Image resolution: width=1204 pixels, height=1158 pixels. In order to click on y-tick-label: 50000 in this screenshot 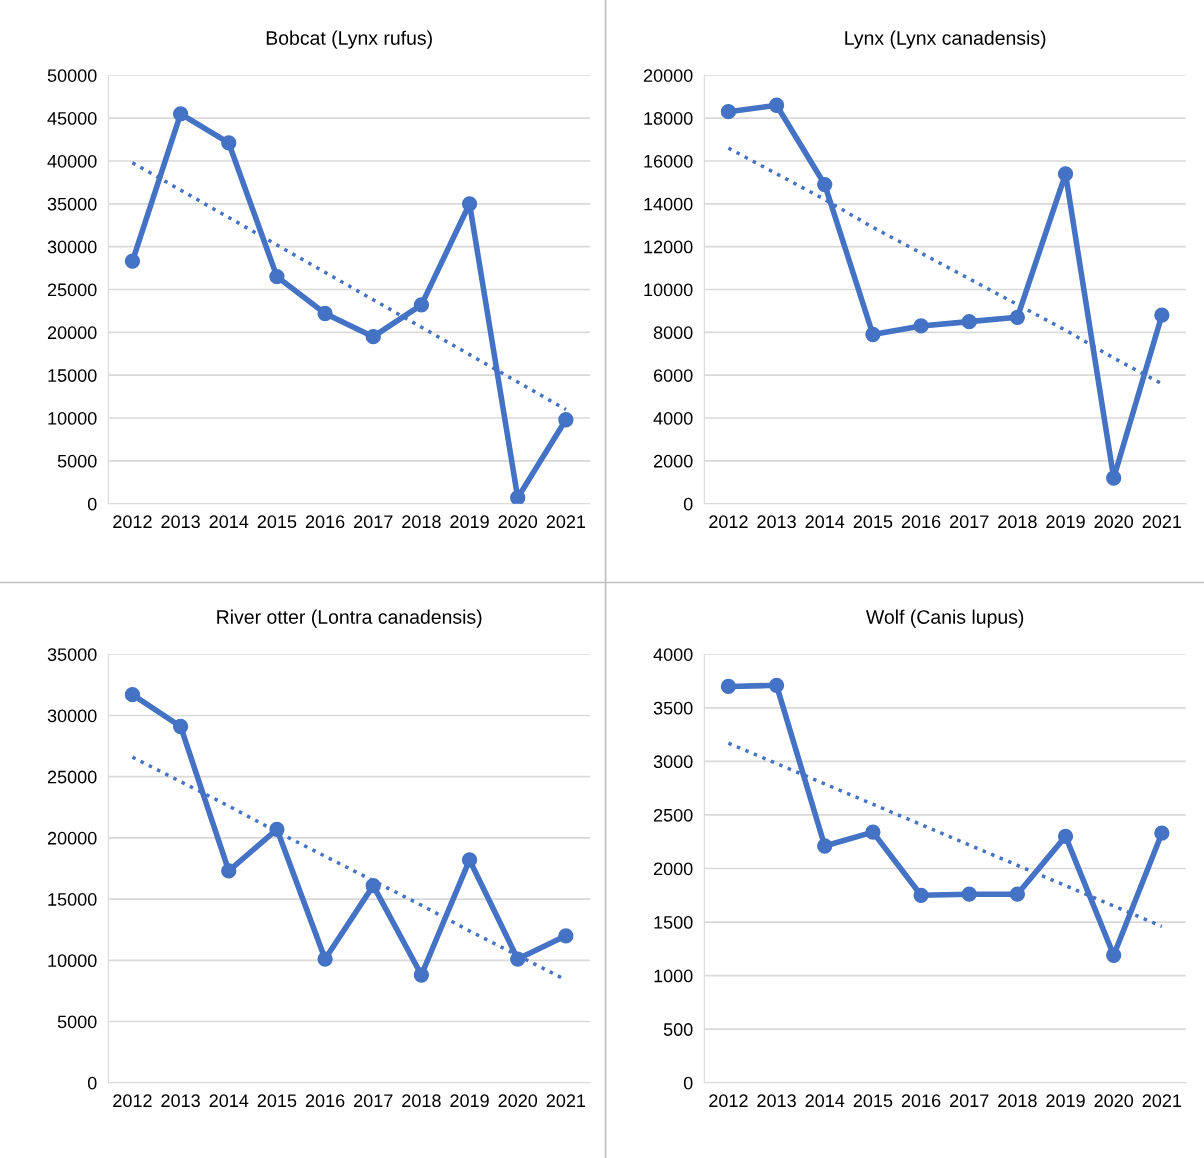, I will do `click(72, 75)`.